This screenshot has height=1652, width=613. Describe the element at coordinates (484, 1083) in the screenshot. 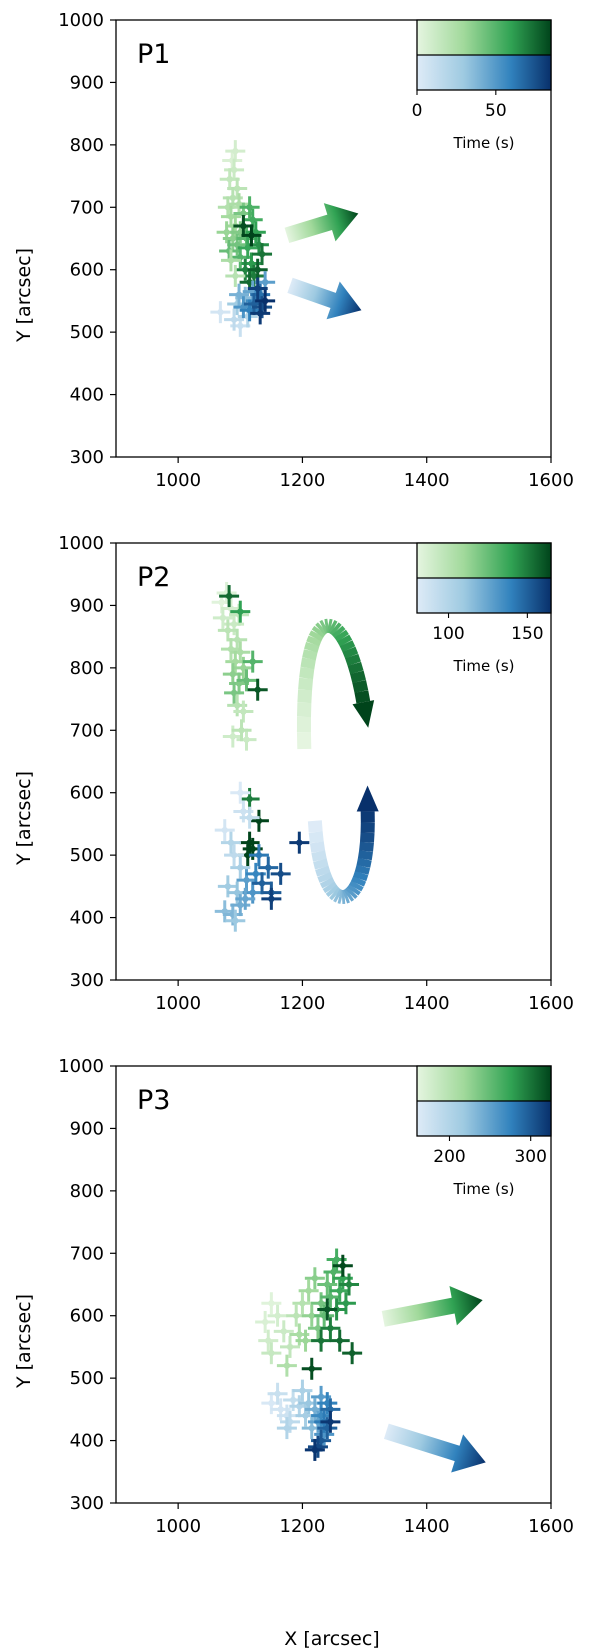

I see `colorbar-green` at that location.